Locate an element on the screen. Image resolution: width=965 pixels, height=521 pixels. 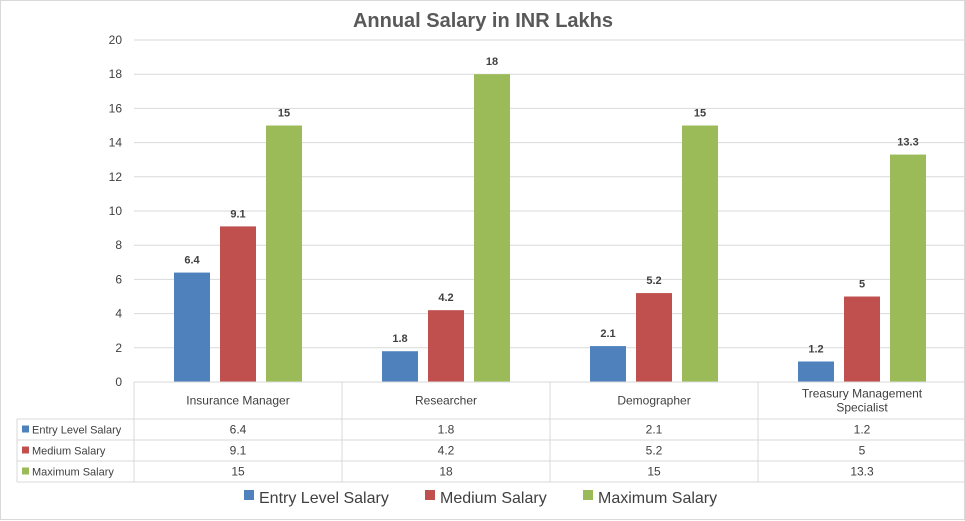
data-label: 5 is located at coordinates (862, 285).